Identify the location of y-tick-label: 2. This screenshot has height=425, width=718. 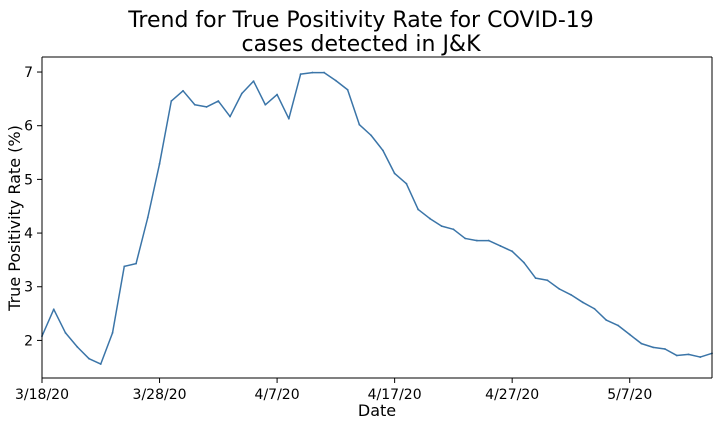
(28, 341).